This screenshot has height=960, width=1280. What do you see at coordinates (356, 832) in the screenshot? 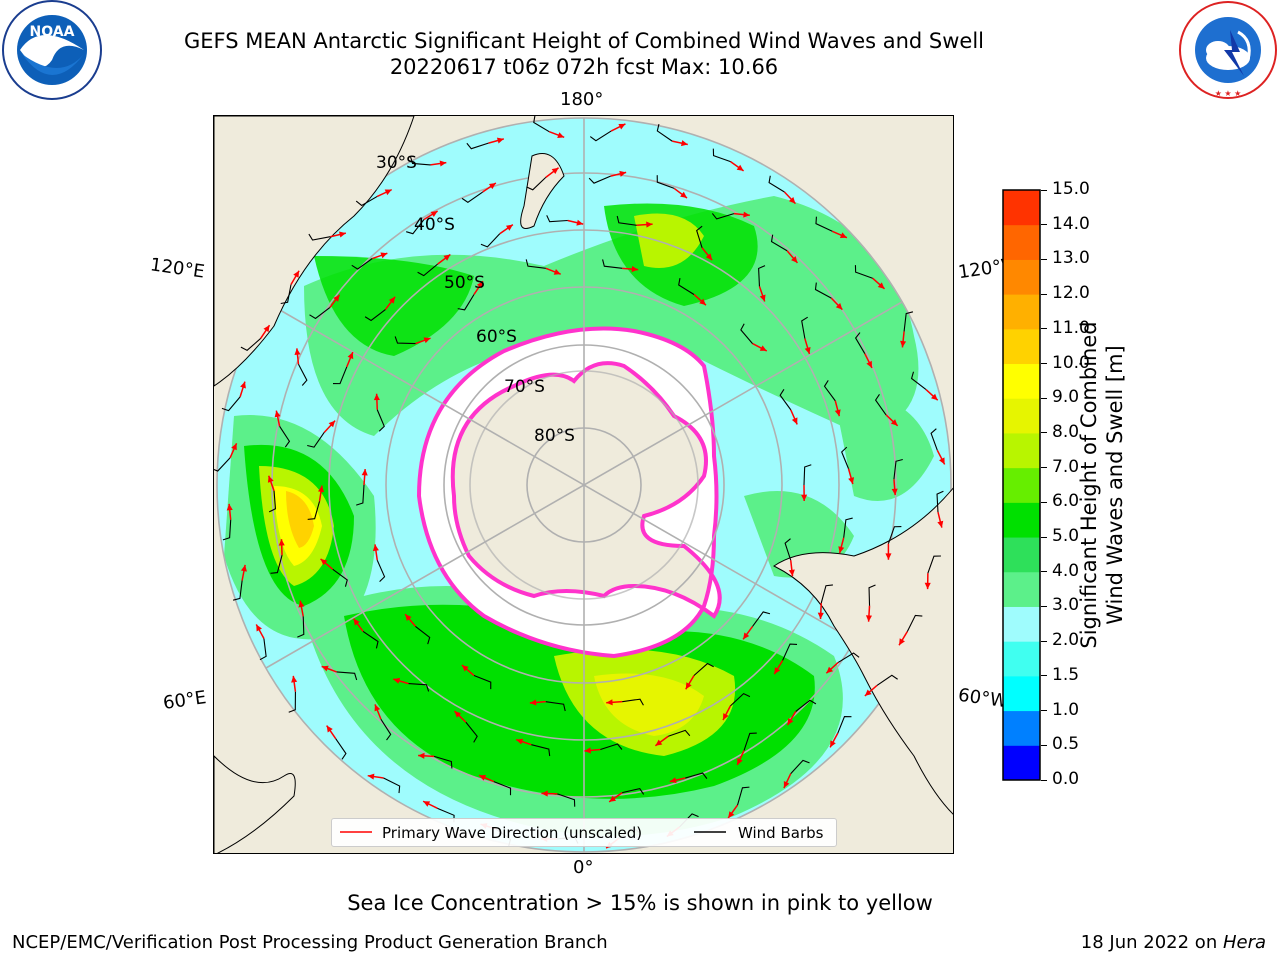
I see `legend-wave-swatch` at bounding box center [356, 832].